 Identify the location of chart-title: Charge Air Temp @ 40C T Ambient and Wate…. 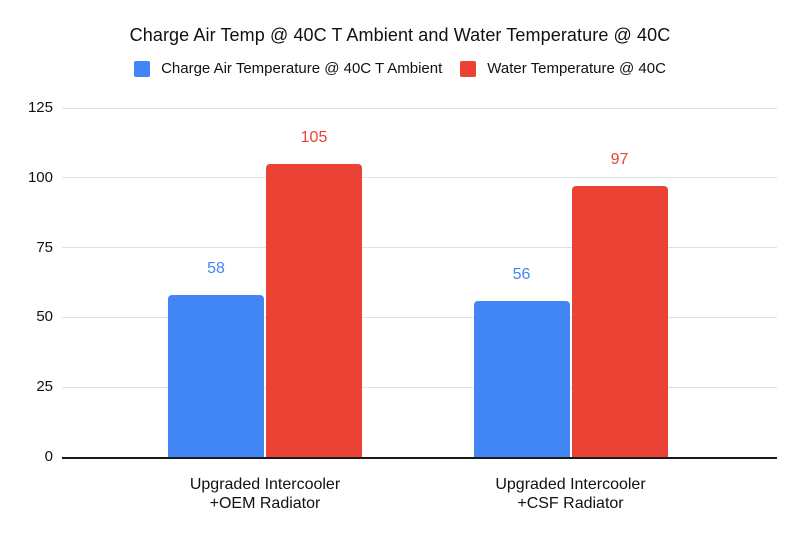
(400, 35).